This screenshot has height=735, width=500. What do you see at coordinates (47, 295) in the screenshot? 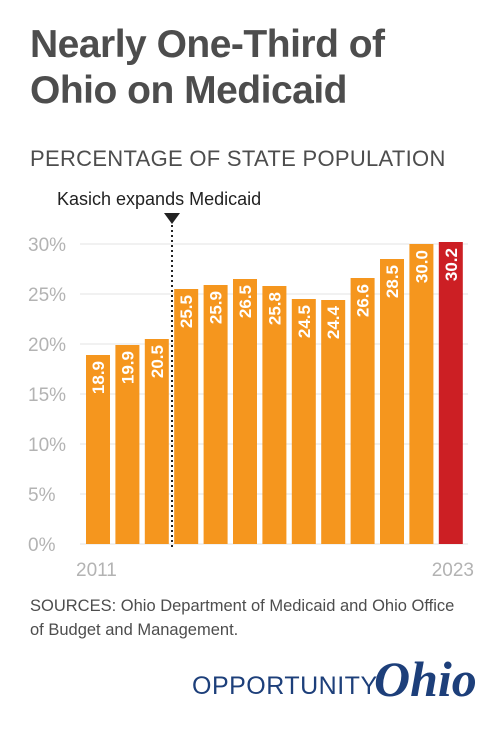
I see `y-tick-label: 25%` at bounding box center [47, 295].